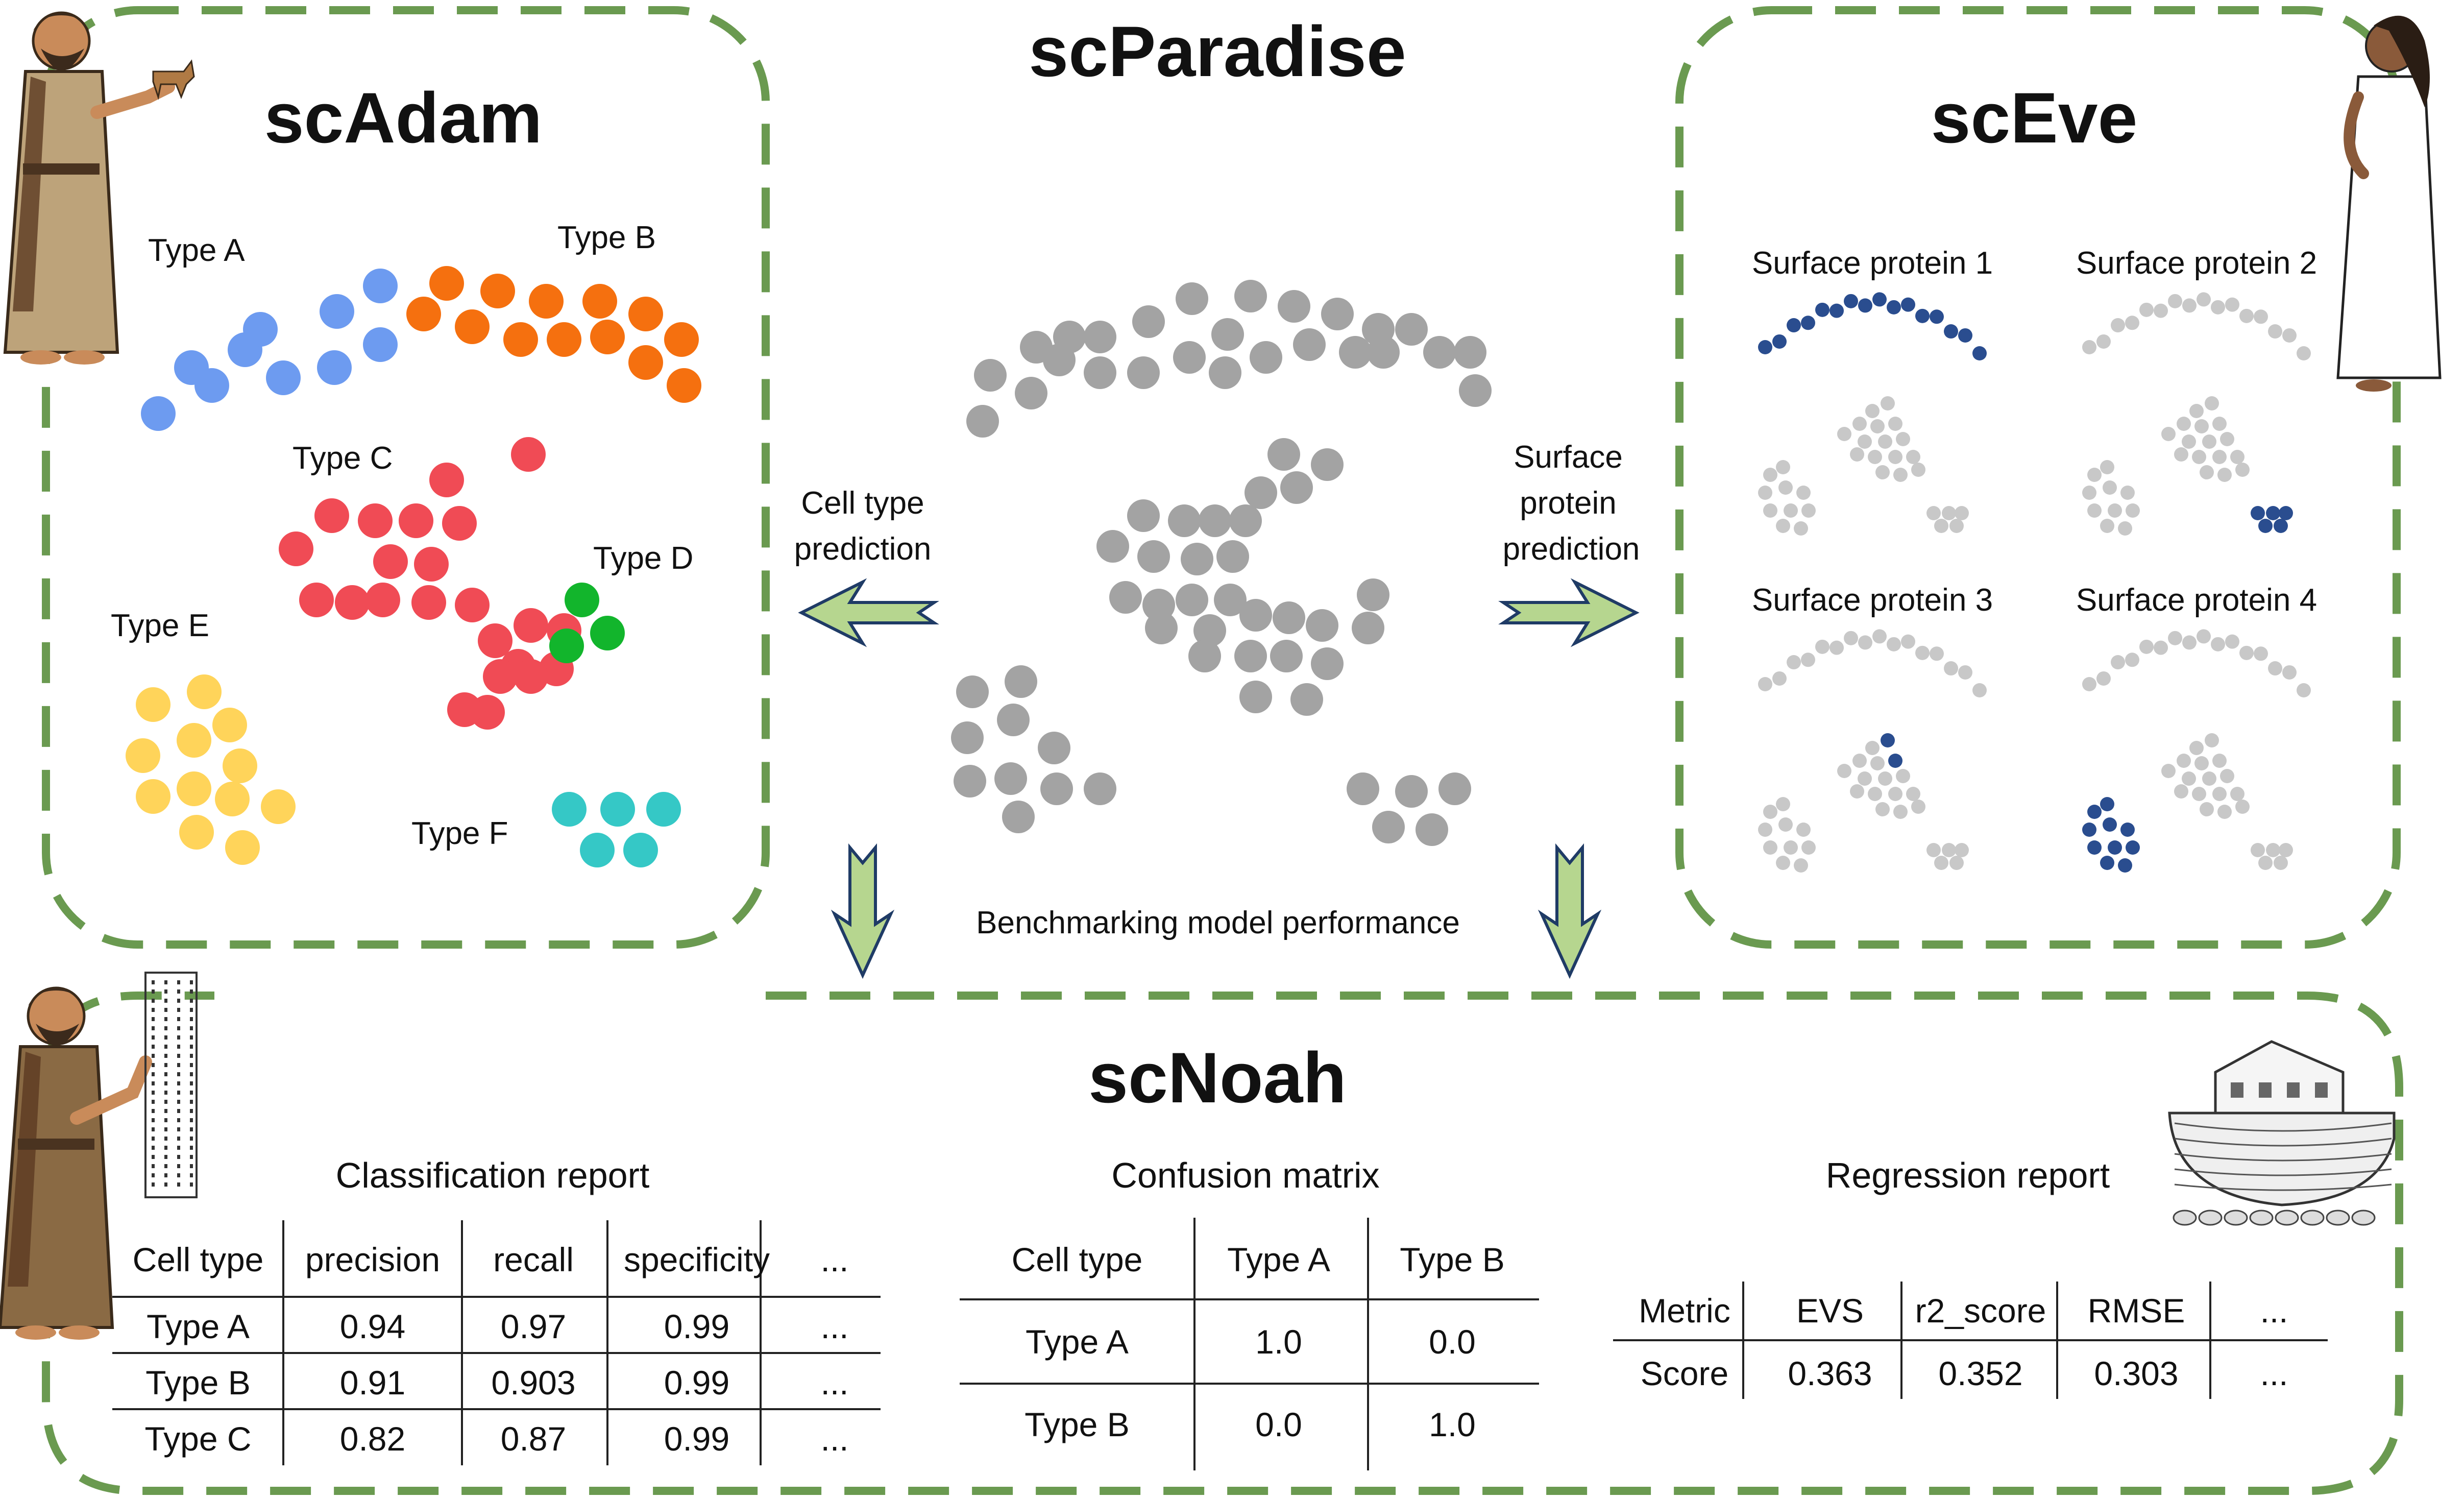 The width and height of the screenshot is (2464, 1498). Describe the element at coordinates (2262, 1218) in the screenshot. I see `animal-figure` at that location.